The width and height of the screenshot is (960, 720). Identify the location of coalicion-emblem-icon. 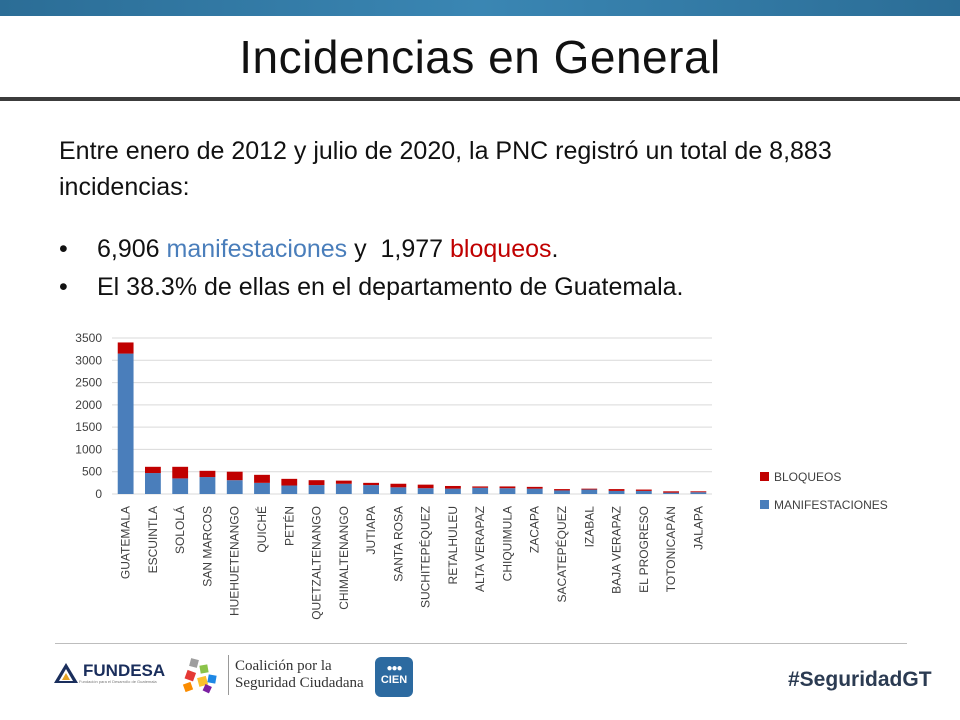
(199, 676).